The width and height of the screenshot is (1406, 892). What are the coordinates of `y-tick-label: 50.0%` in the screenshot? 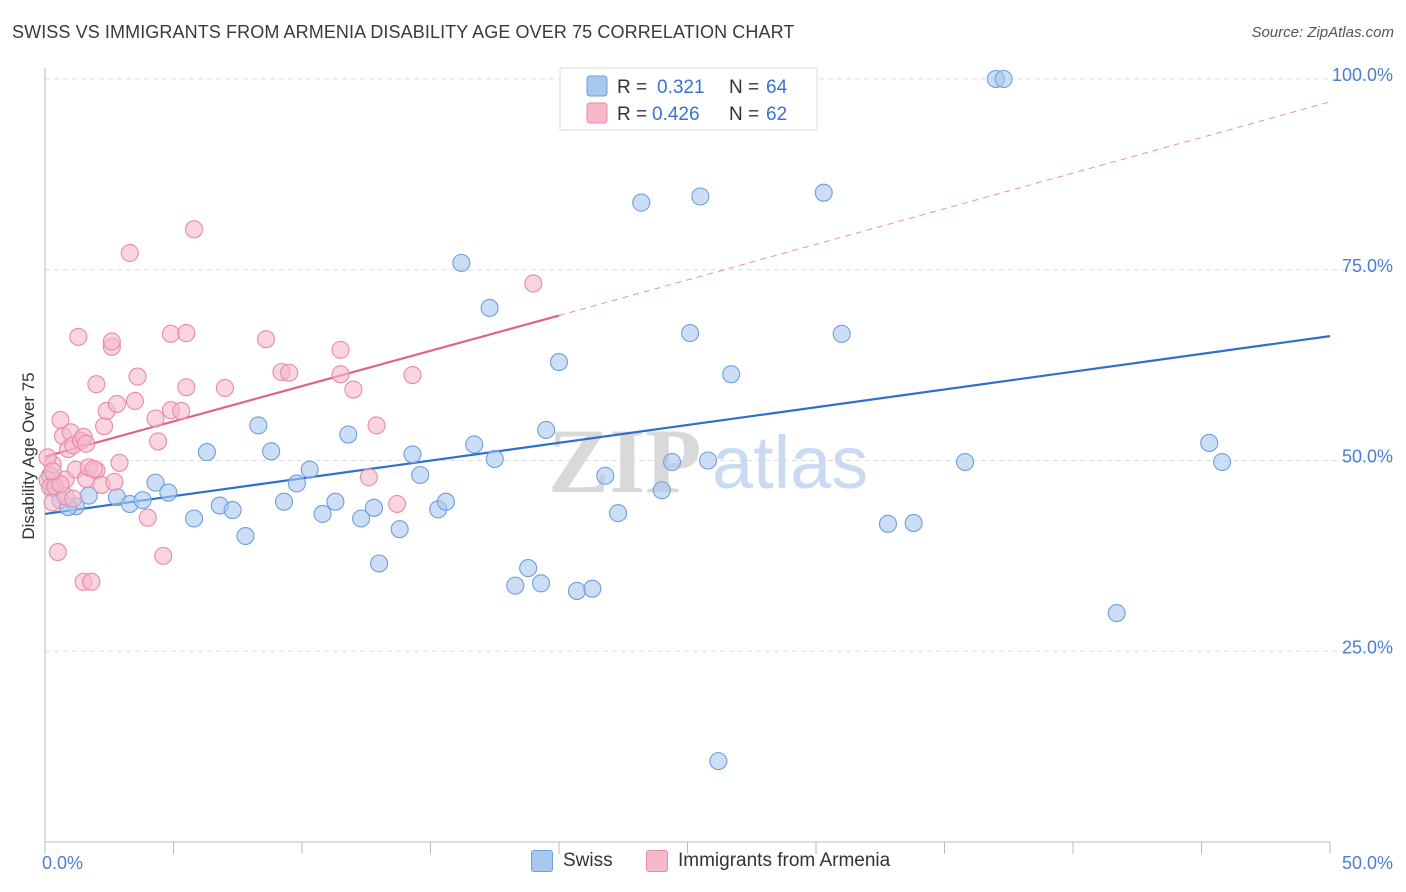 It's located at (1367, 457).